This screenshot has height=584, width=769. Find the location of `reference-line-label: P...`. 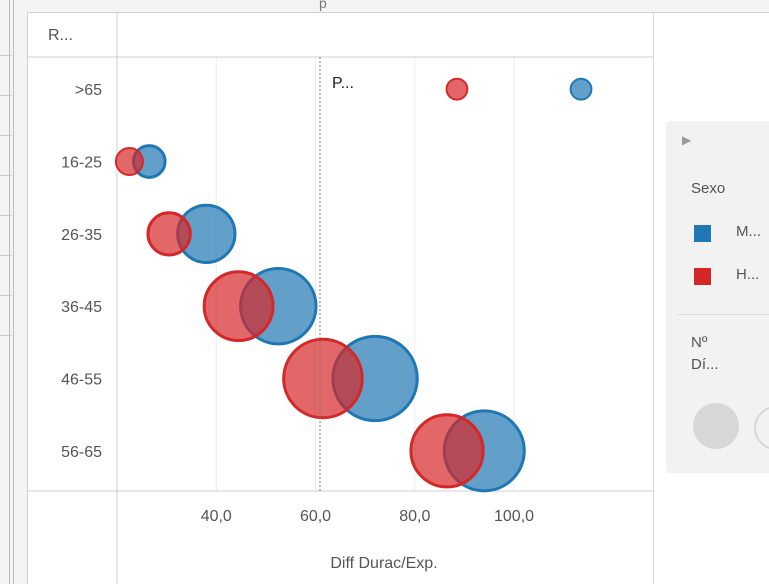

reference-line-label: P... is located at coordinates (343, 83).